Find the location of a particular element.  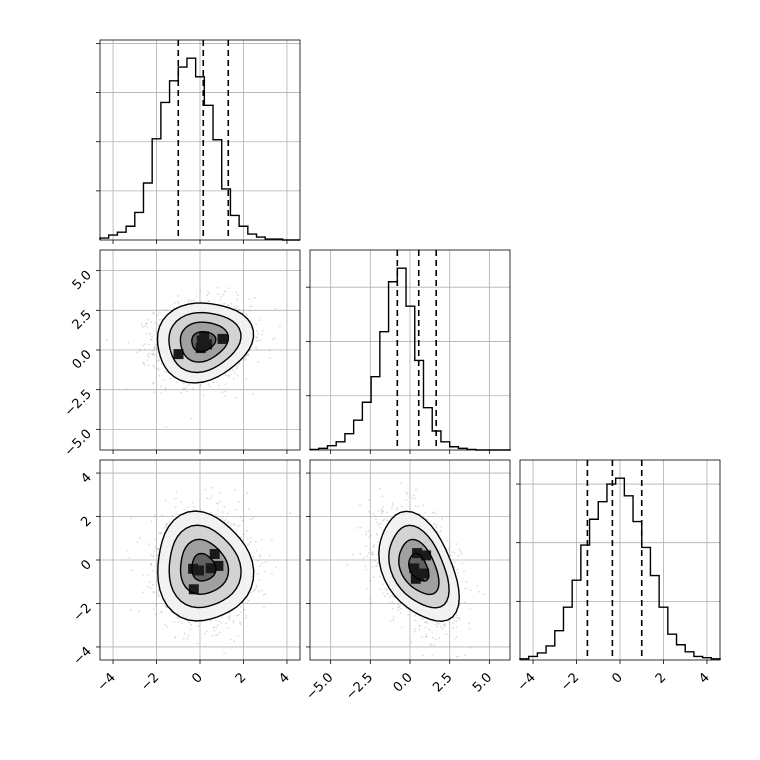

panel-2-1: −5.0 −2.5 0.0 2.5 5.0 is located at coordinates (407, 581).